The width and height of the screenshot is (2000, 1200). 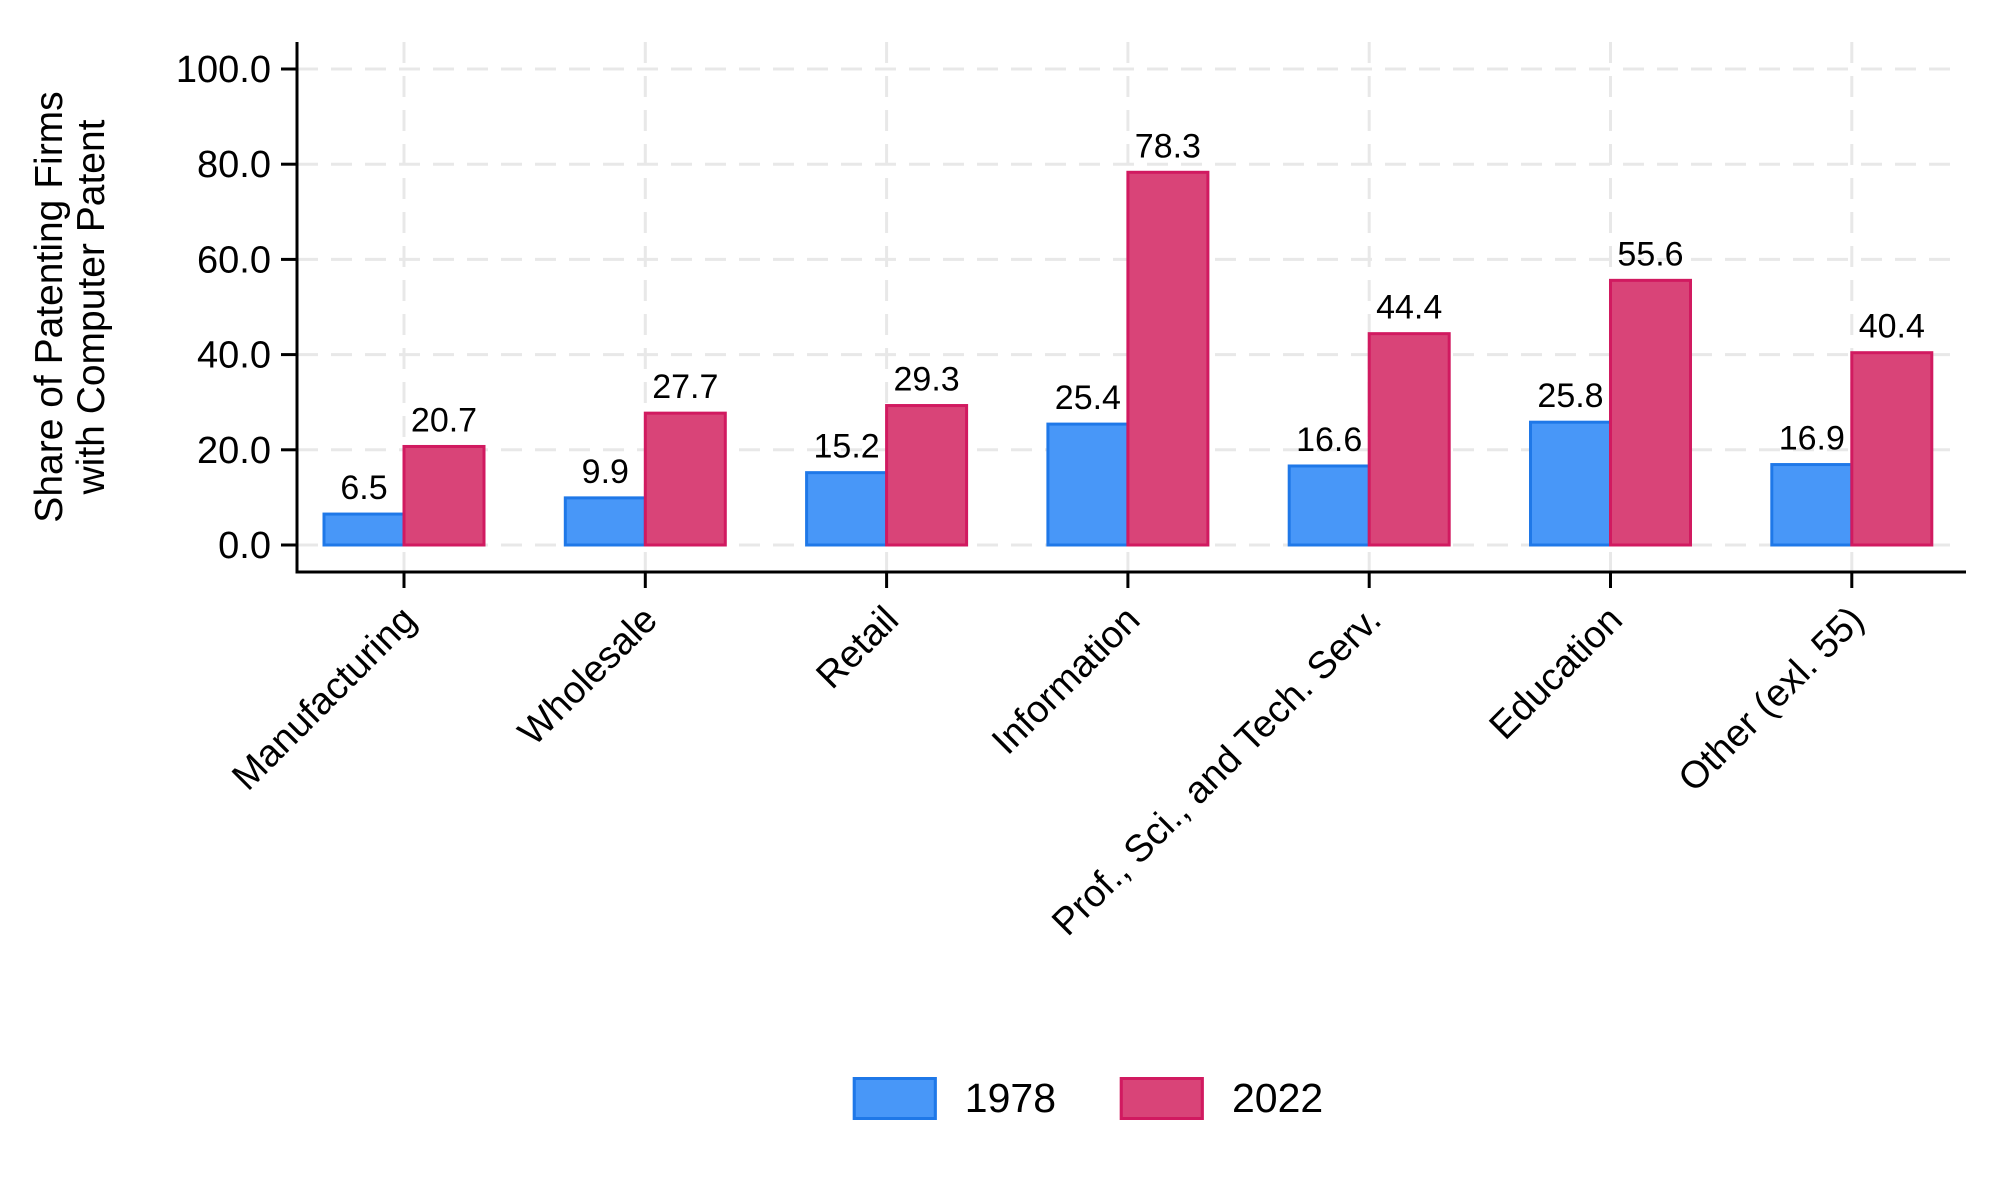 I want to click on value-label-2022-3: 78.3, so click(x=1168, y=146).